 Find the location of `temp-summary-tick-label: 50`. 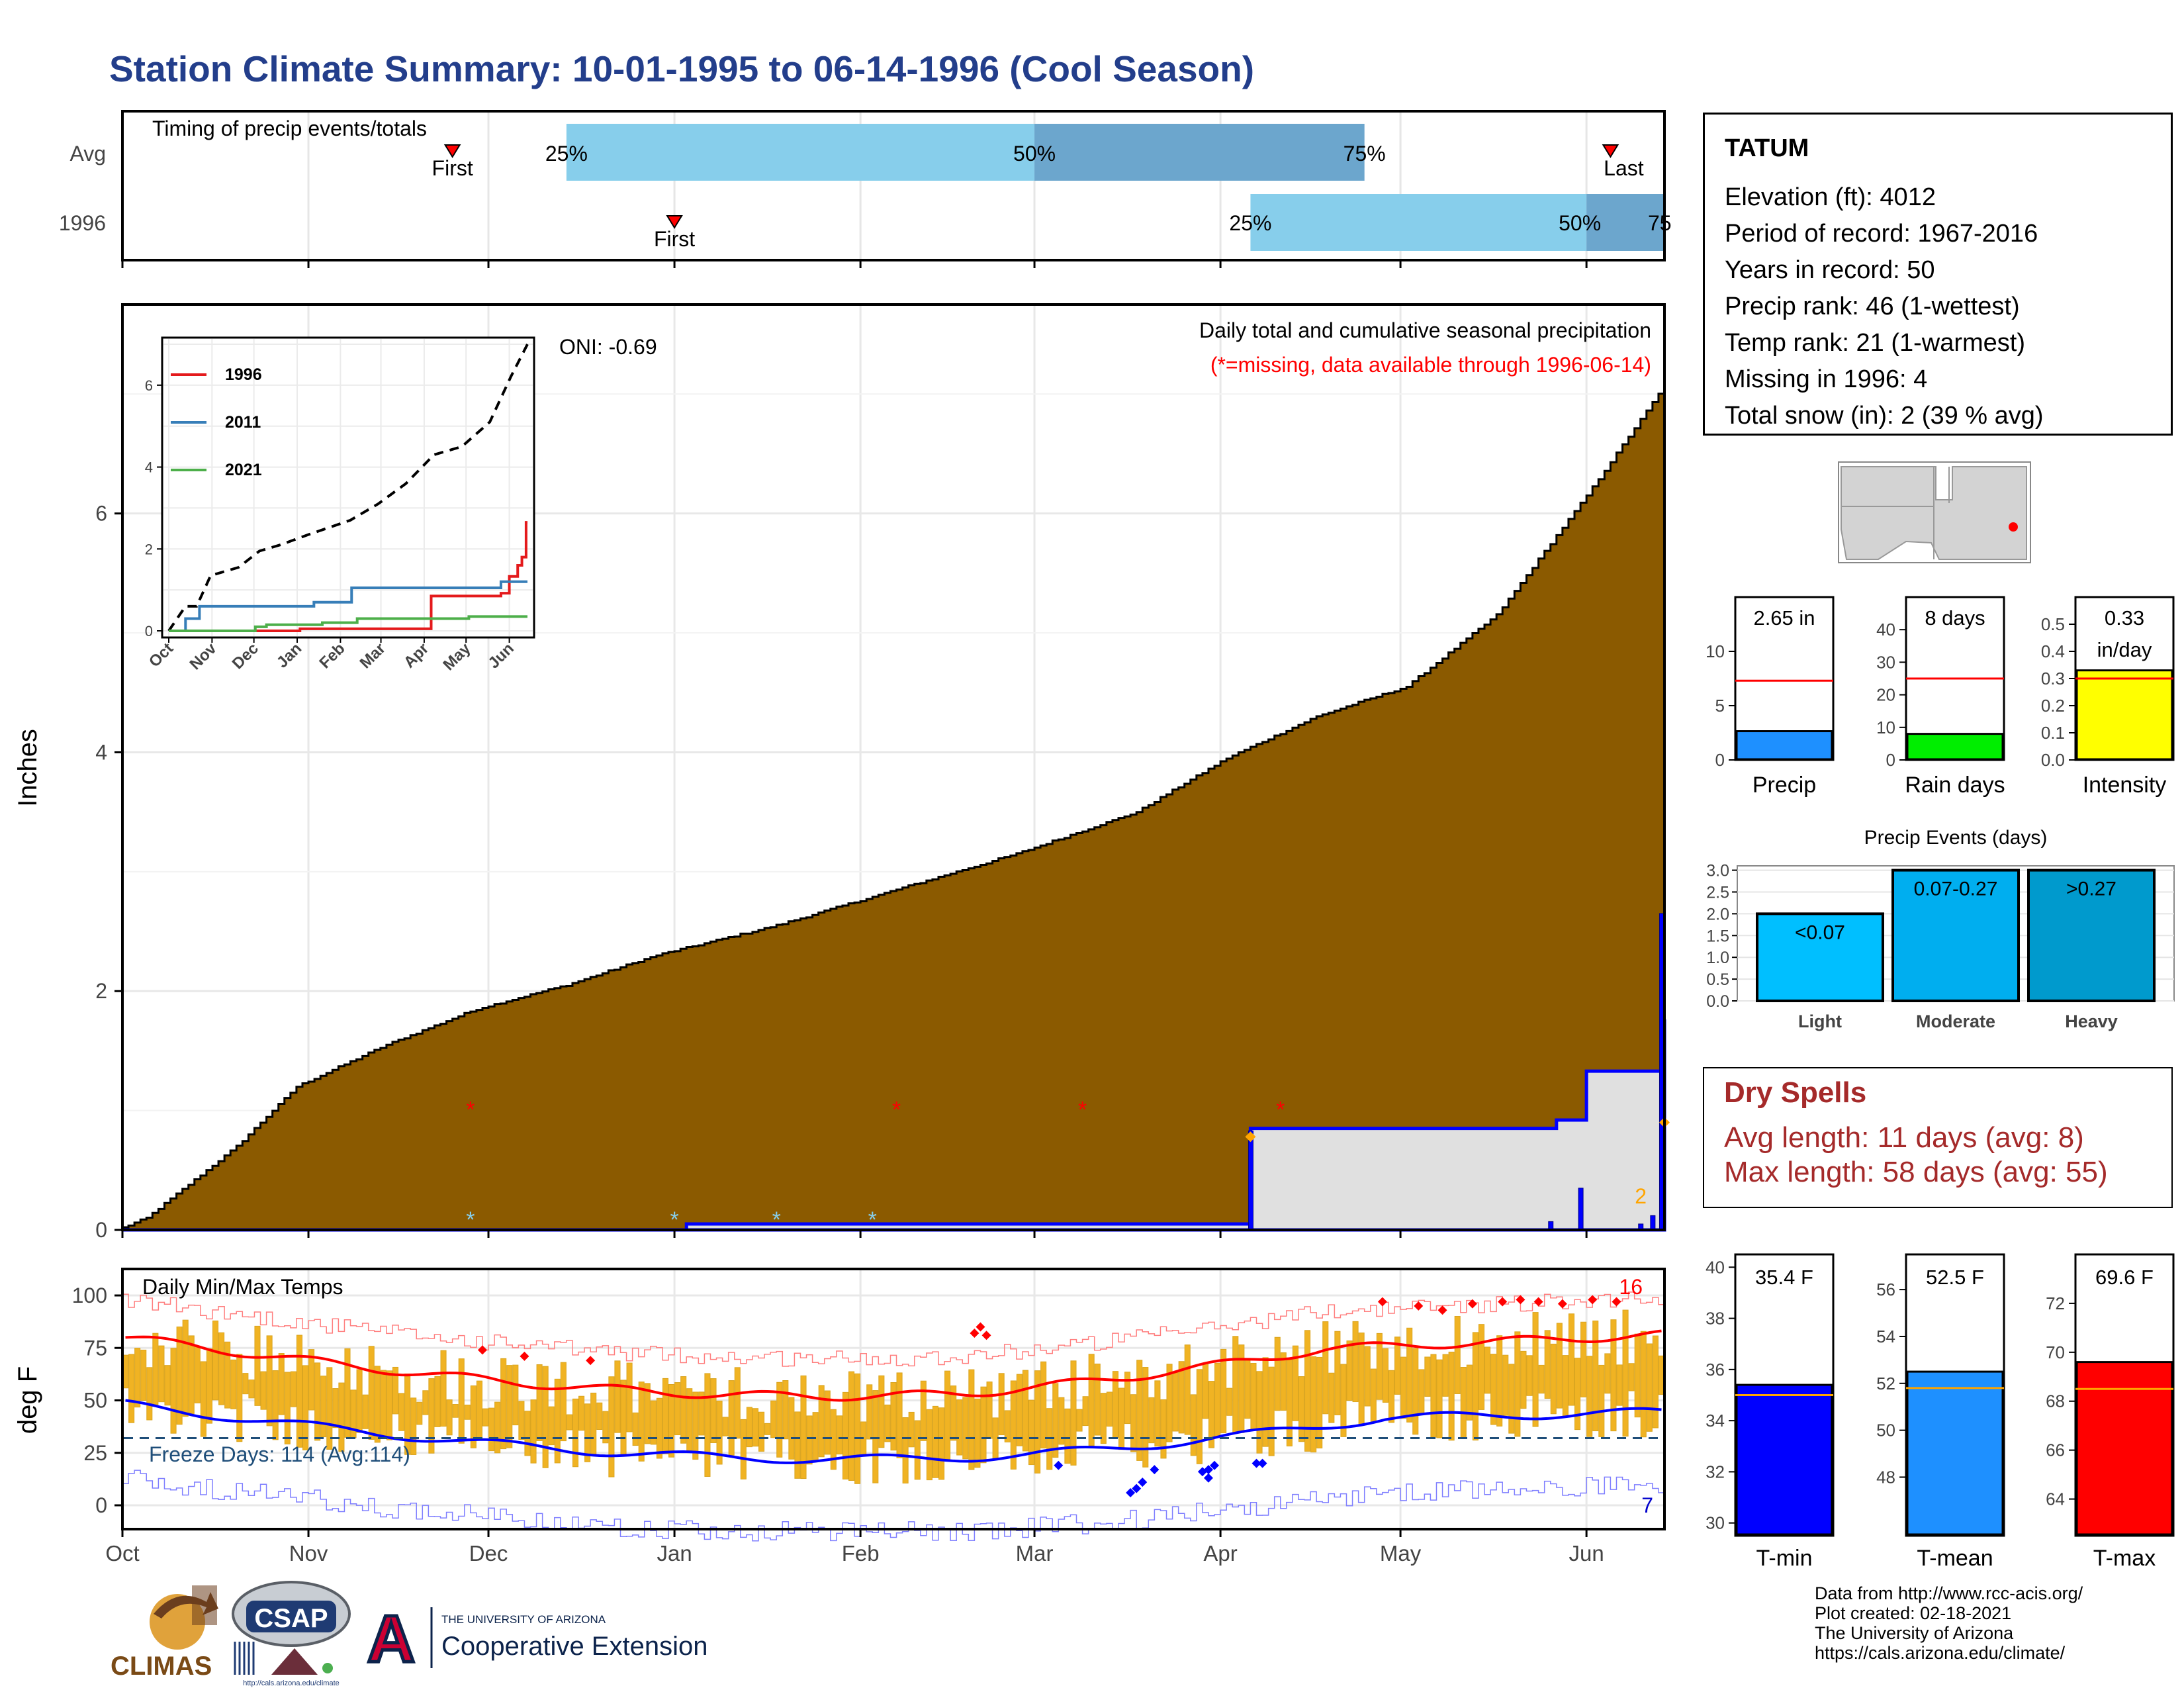

temp-summary-tick-label: 50 is located at coordinates (1885, 1430).